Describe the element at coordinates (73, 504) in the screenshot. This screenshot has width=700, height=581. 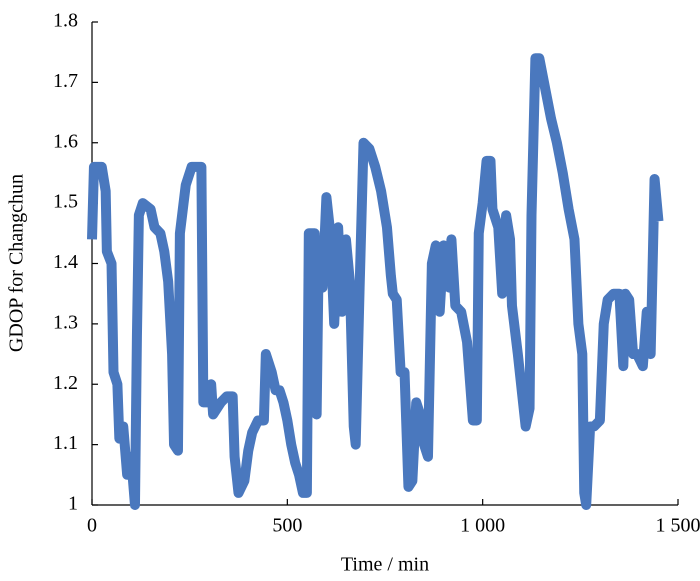
I see `y-tick-label: 1` at that location.